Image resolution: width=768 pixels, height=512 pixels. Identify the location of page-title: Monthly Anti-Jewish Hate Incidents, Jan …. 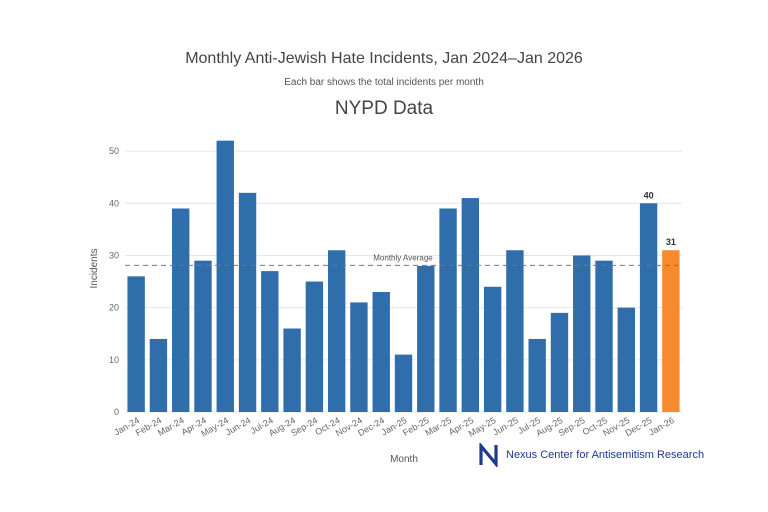
(384, 58).